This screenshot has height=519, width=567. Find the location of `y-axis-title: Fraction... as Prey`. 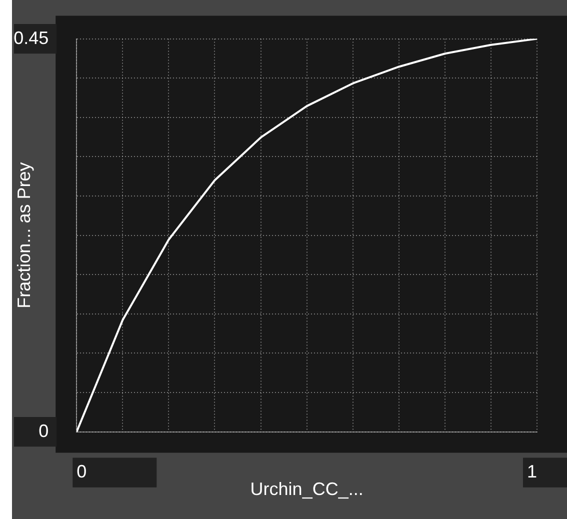

y-axis-title: Fraction... as Prey is located at coordinates (24, 235).